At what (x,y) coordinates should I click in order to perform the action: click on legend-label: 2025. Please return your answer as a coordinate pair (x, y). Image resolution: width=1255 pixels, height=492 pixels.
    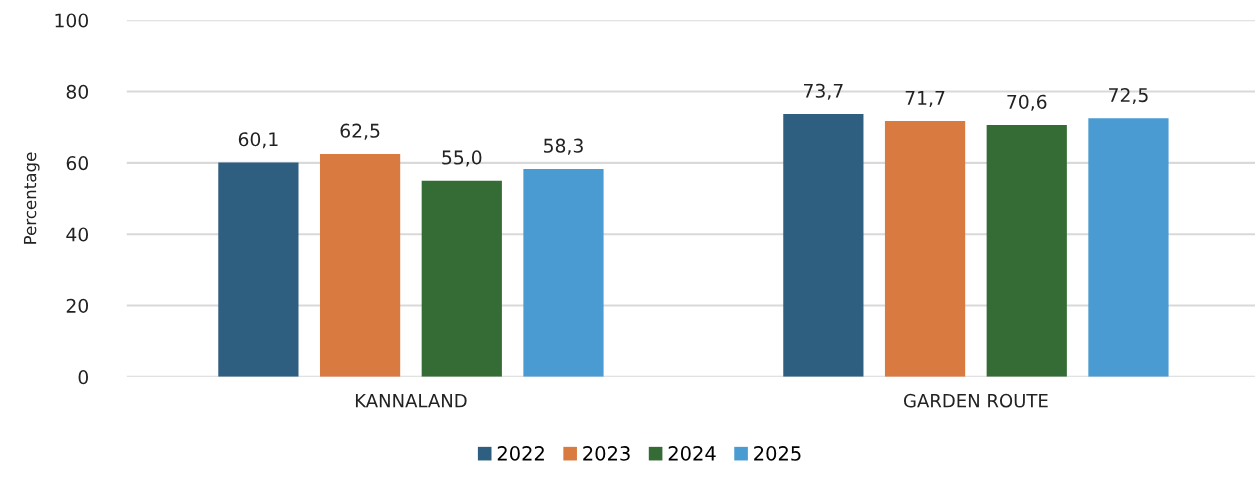
    Looking at the image, I should click on (777, 453).